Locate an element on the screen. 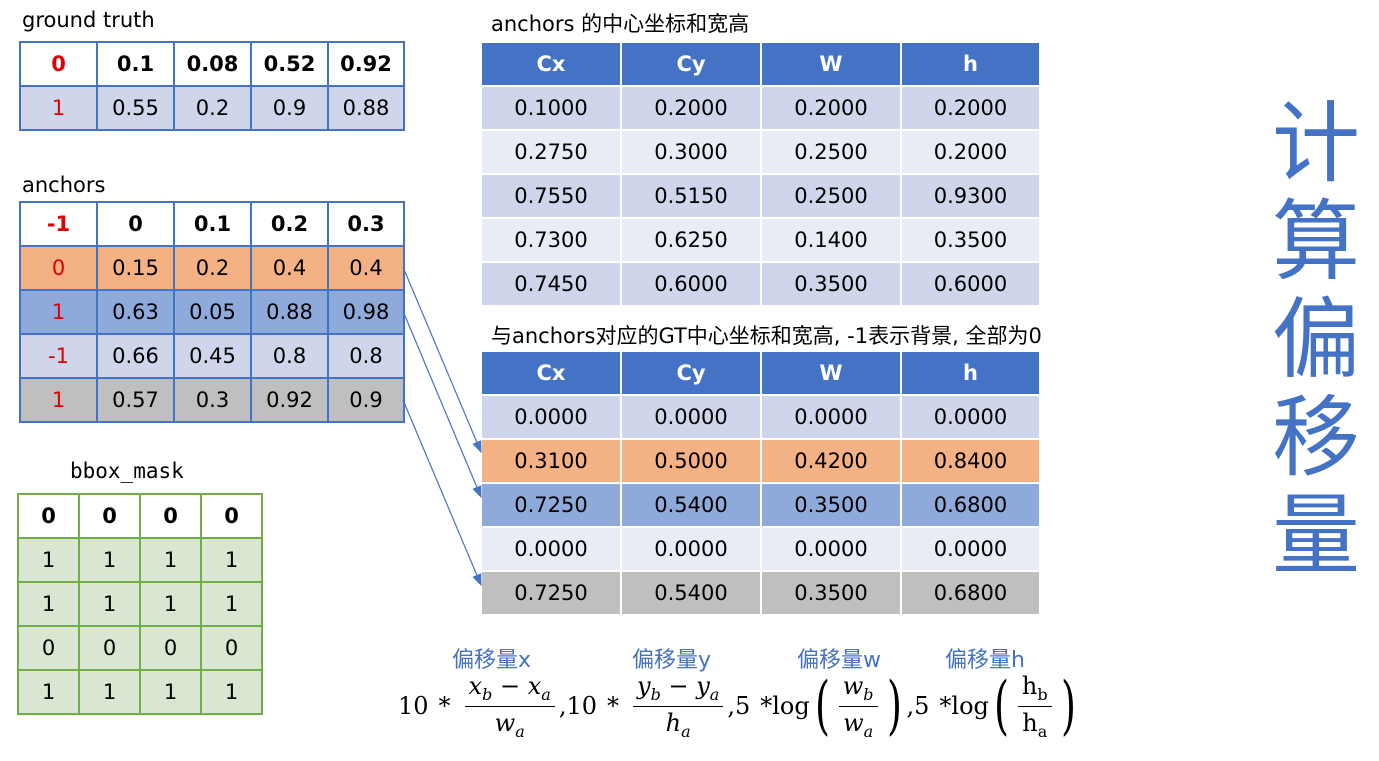 This screenshot has width=1379, height=761. anchor-cell: 0.66 is located at coordinates (135, 356).